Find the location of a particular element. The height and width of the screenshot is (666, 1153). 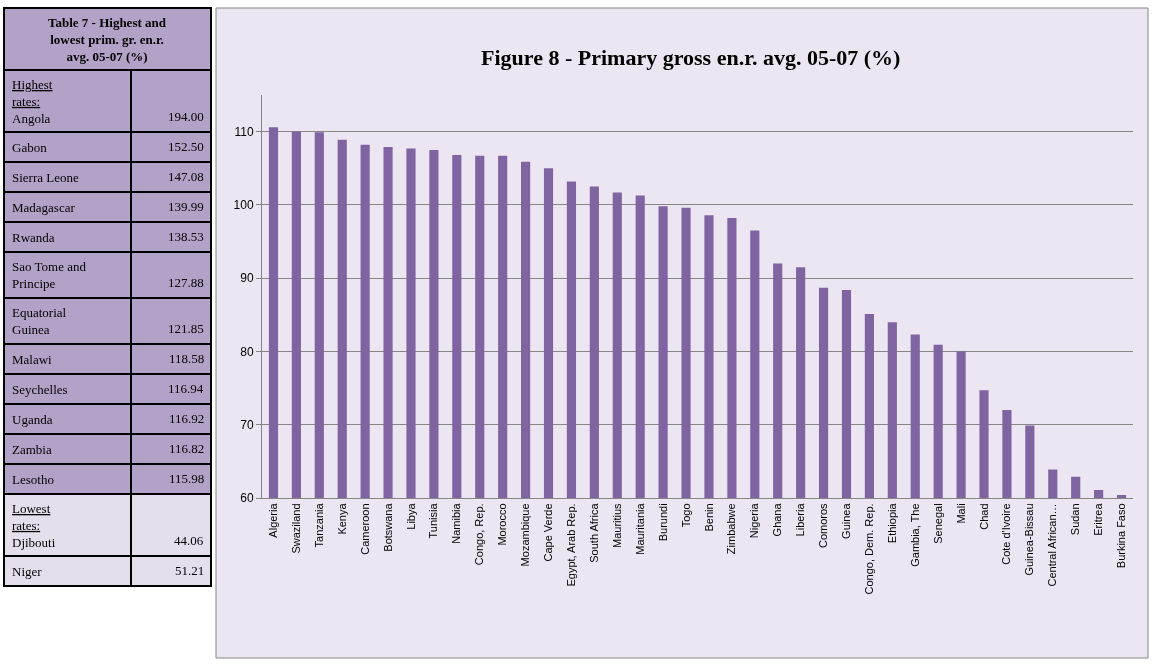

x-tick-label: Egypt, Arab Rep. is located at coordinates (571, 545).